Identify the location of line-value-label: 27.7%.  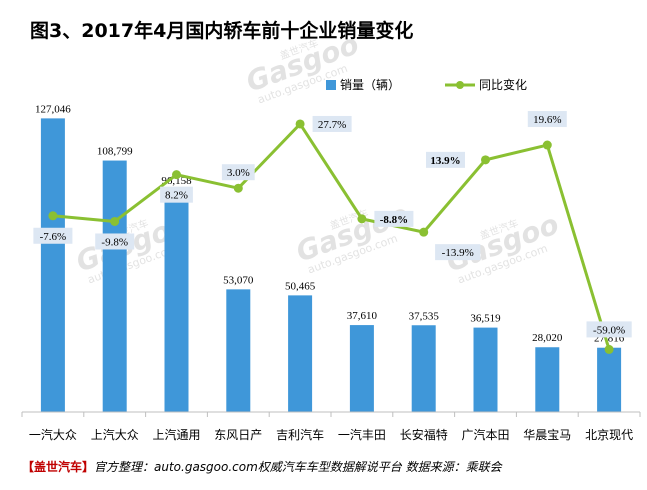
(332, 123).